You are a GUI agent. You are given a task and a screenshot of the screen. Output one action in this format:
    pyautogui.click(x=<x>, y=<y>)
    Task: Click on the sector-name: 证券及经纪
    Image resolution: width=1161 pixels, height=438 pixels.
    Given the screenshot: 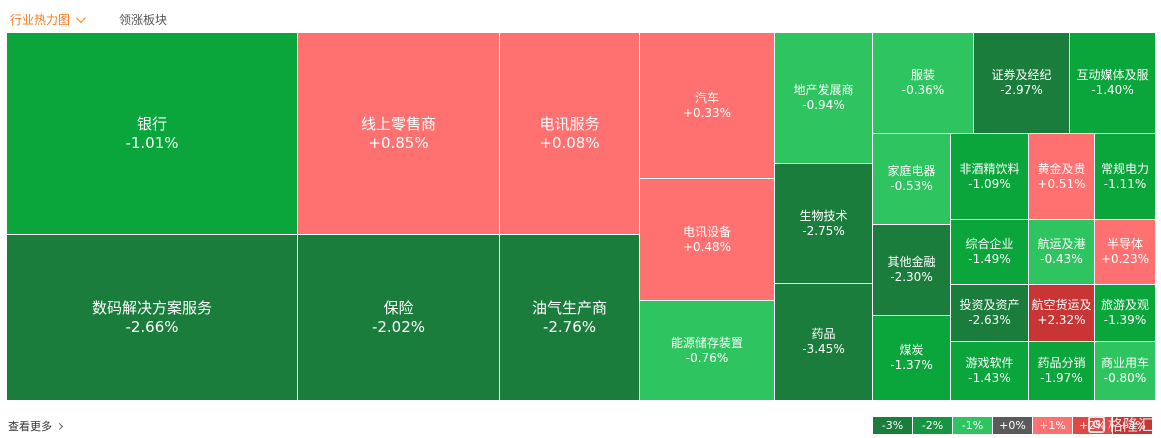 What is the action you would take?
    pyautogui.click(x=1021, y=75)
    